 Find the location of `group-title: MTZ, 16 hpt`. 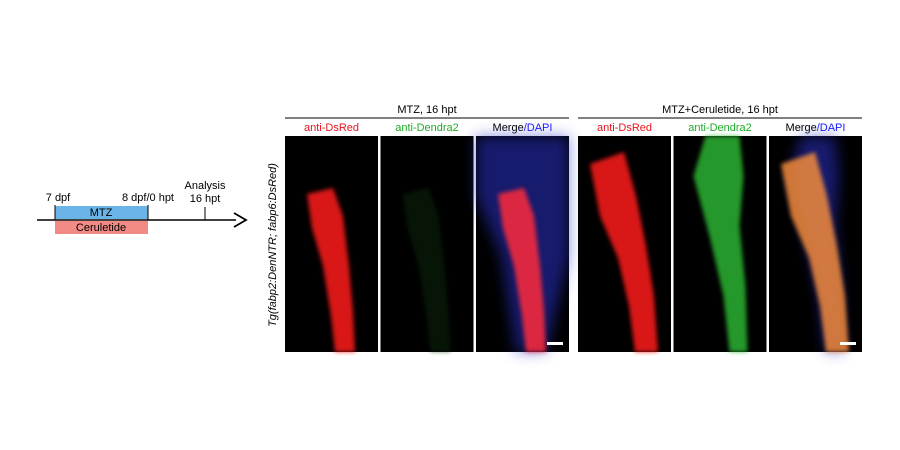

group-title: MTZ, 16 hpt is located at coordinates (426, 110).